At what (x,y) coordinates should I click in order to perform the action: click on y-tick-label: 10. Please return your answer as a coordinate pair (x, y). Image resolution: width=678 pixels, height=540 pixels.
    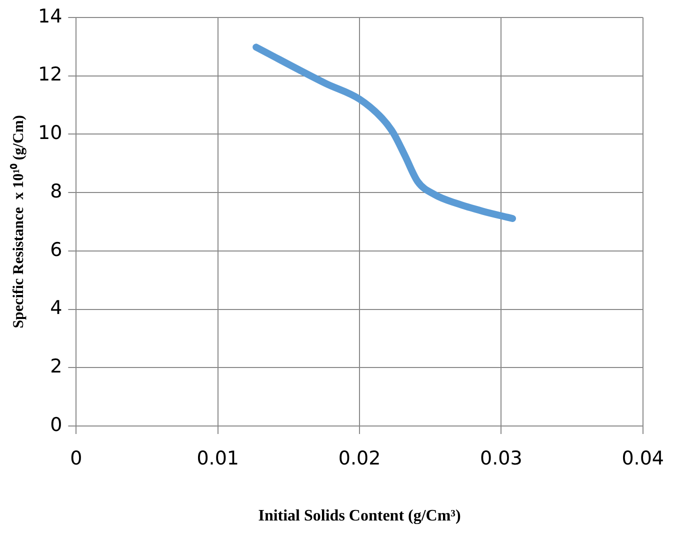
    Looking at the image, I should click on (50, 133).